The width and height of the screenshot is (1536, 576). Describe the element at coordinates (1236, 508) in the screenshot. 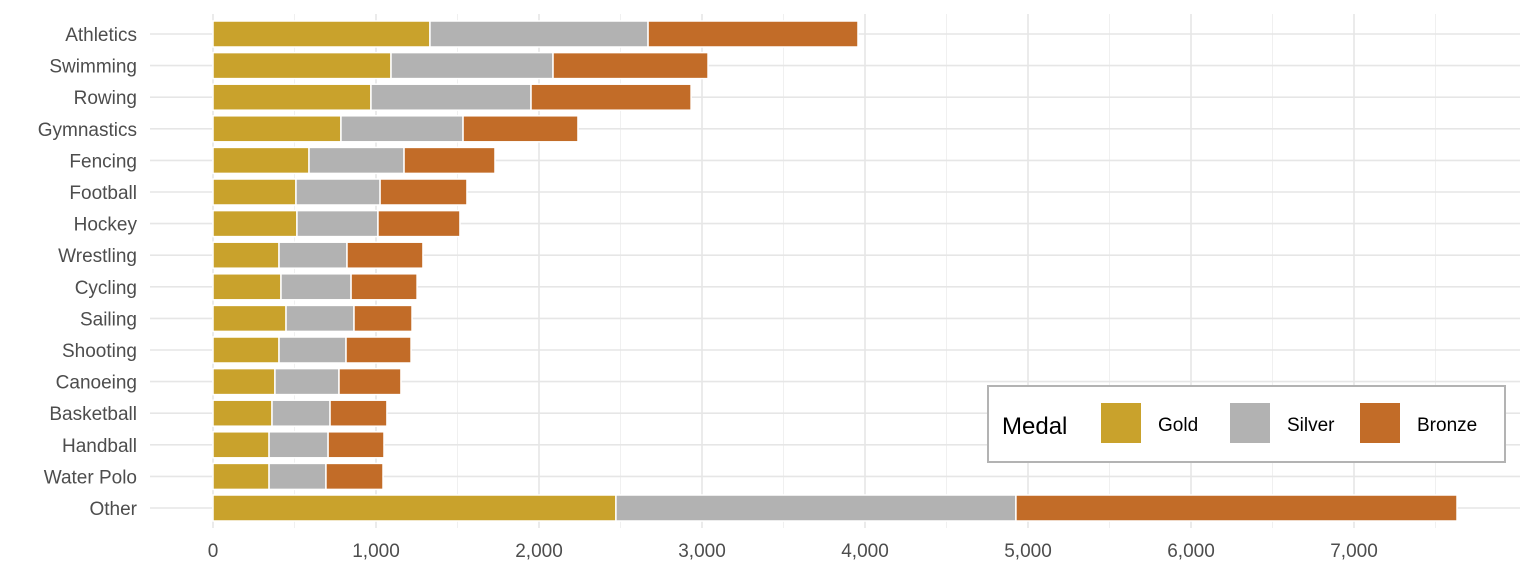

I see `bar-bronze-other` at that location.